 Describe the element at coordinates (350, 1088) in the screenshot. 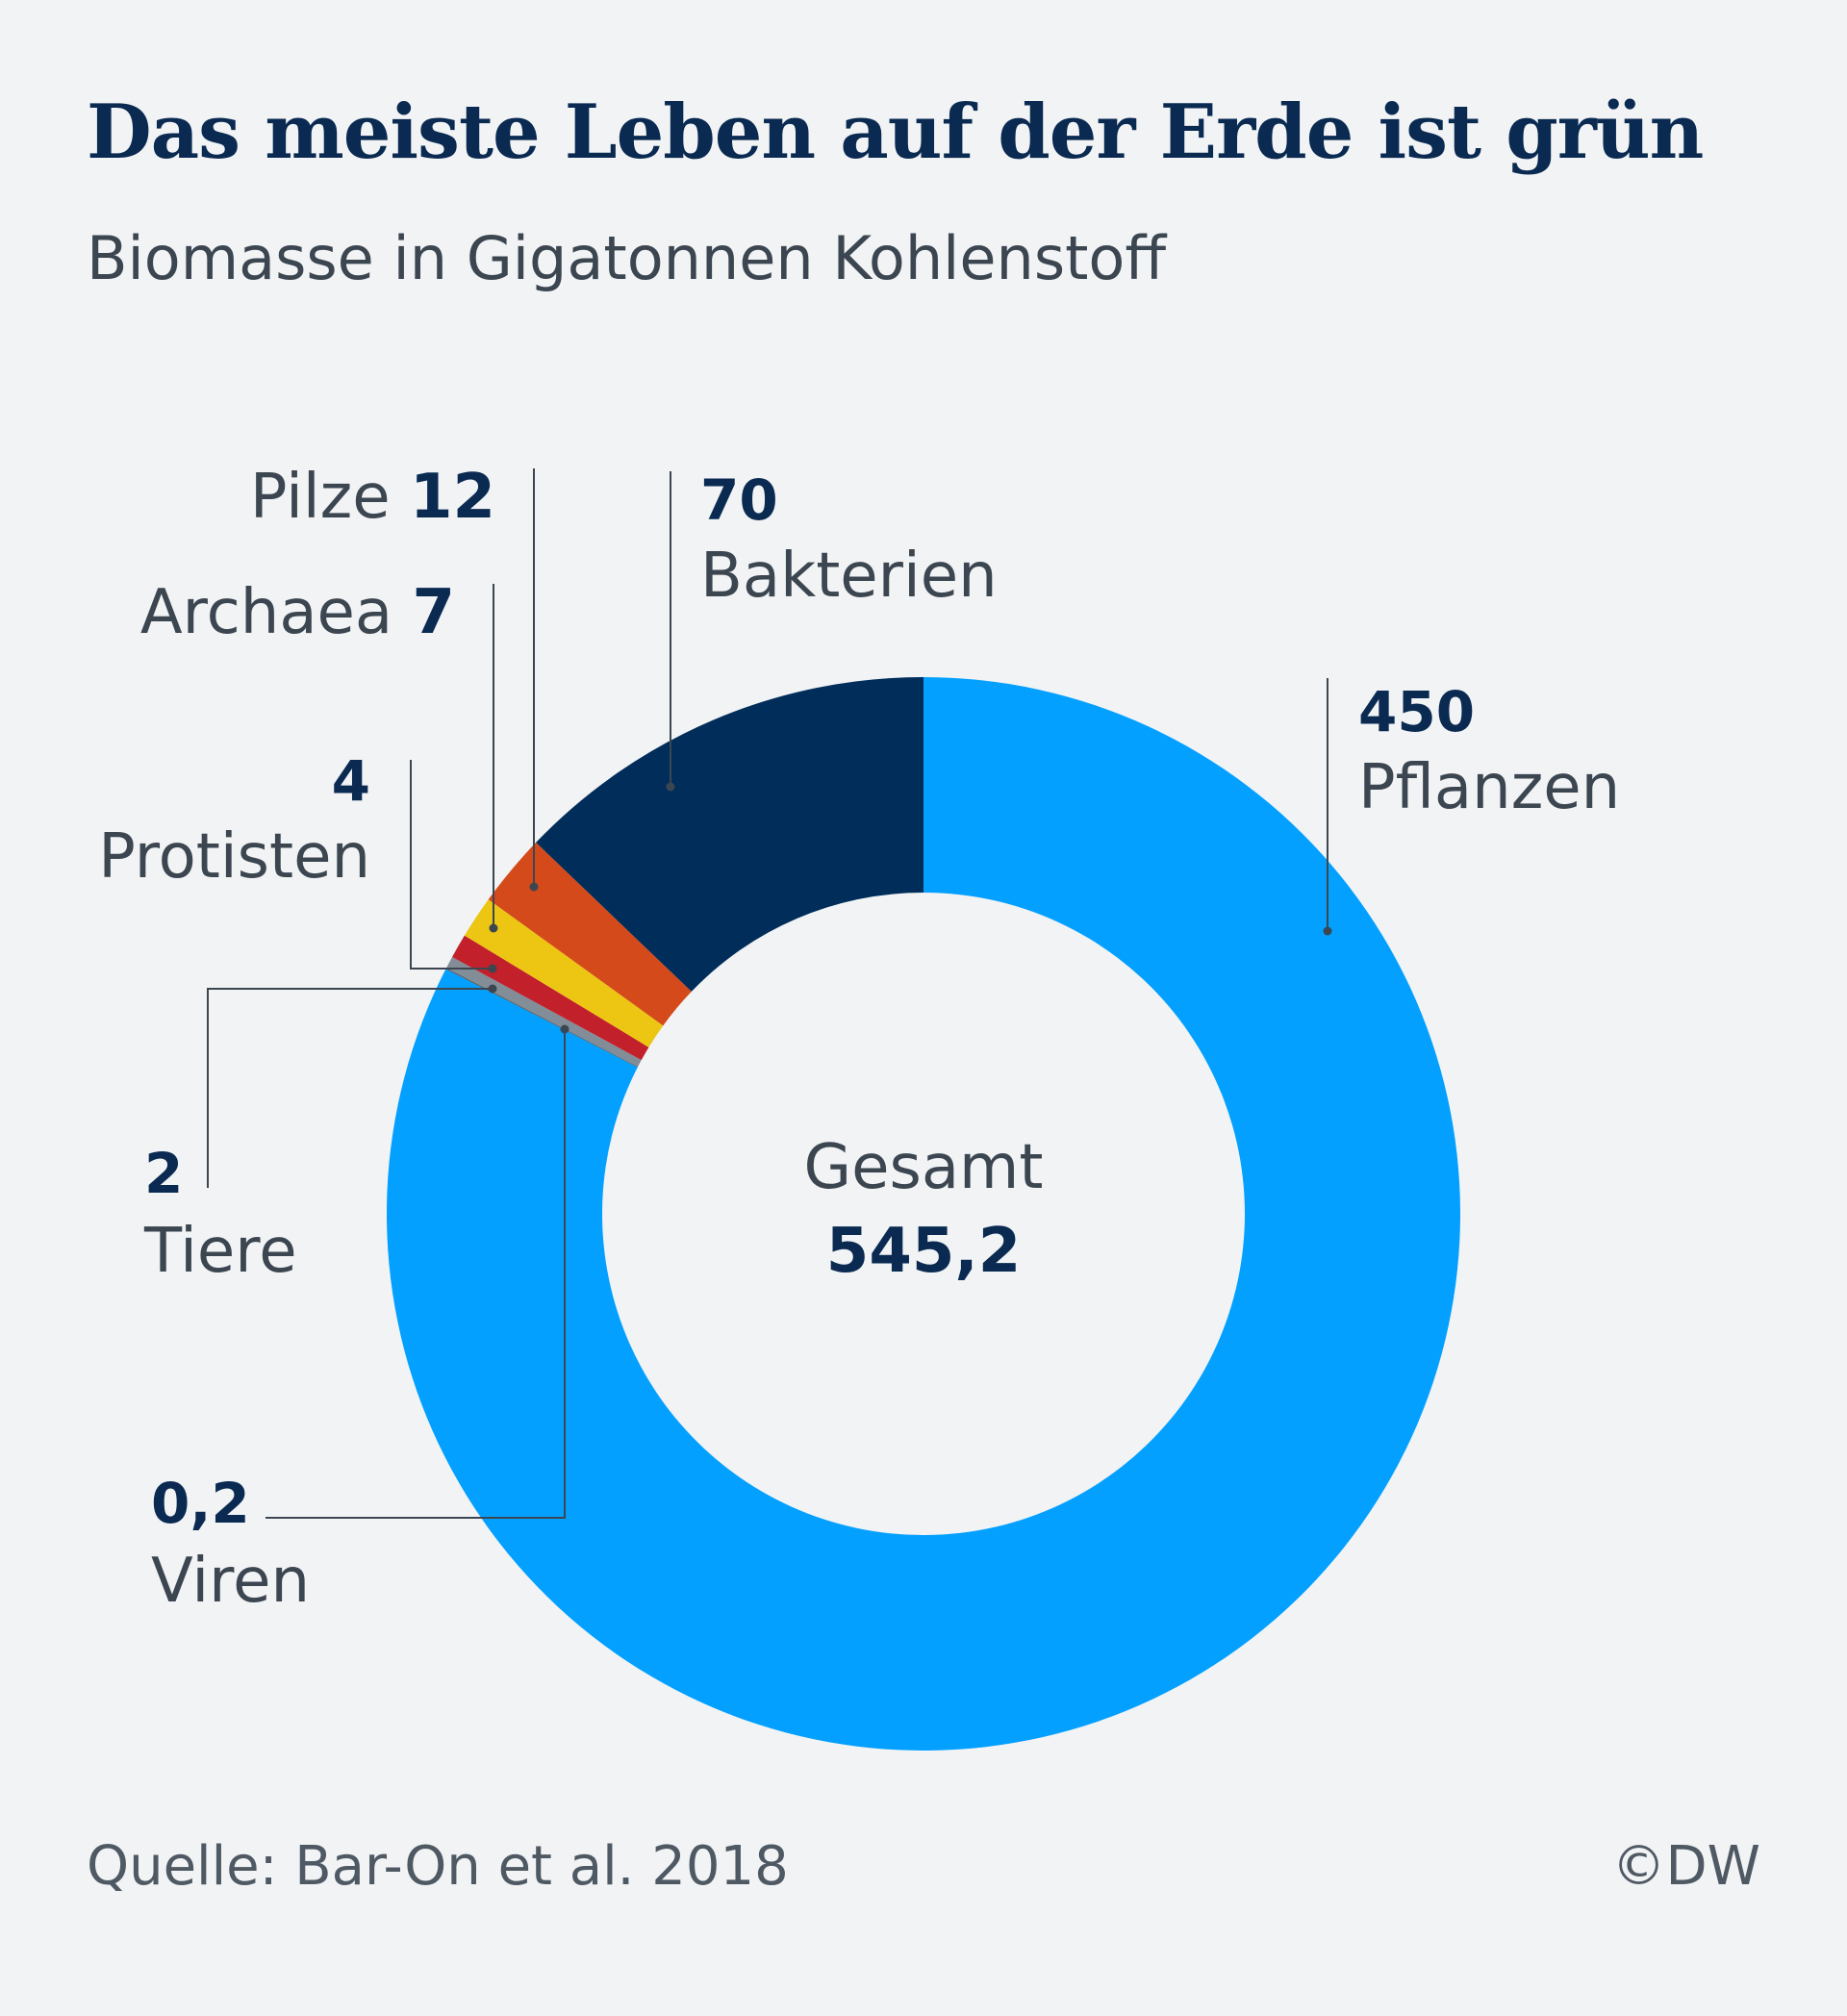

I see `leader-line-tiere` at that location.